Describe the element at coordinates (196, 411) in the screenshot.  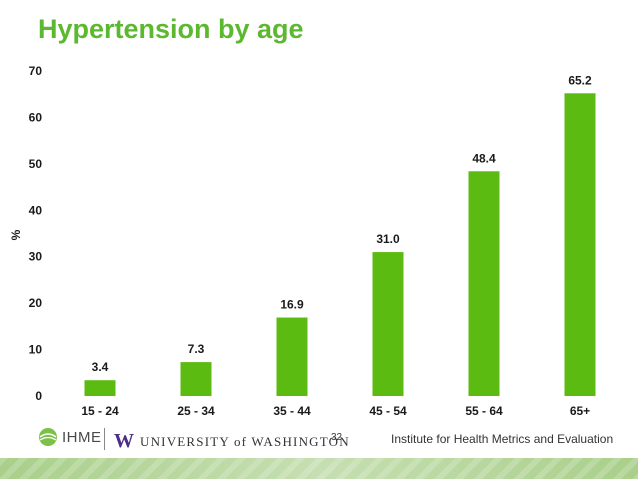
I see `x-tick-label: 25 - 34` at that location.